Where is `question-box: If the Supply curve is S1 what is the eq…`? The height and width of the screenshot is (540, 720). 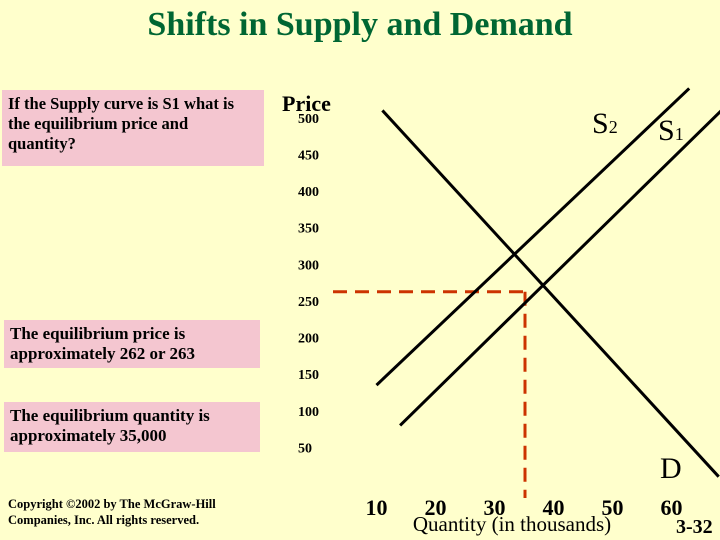 question-box: If the Supply curve is S1 what is the eq… is located at coordinates (133, 128).